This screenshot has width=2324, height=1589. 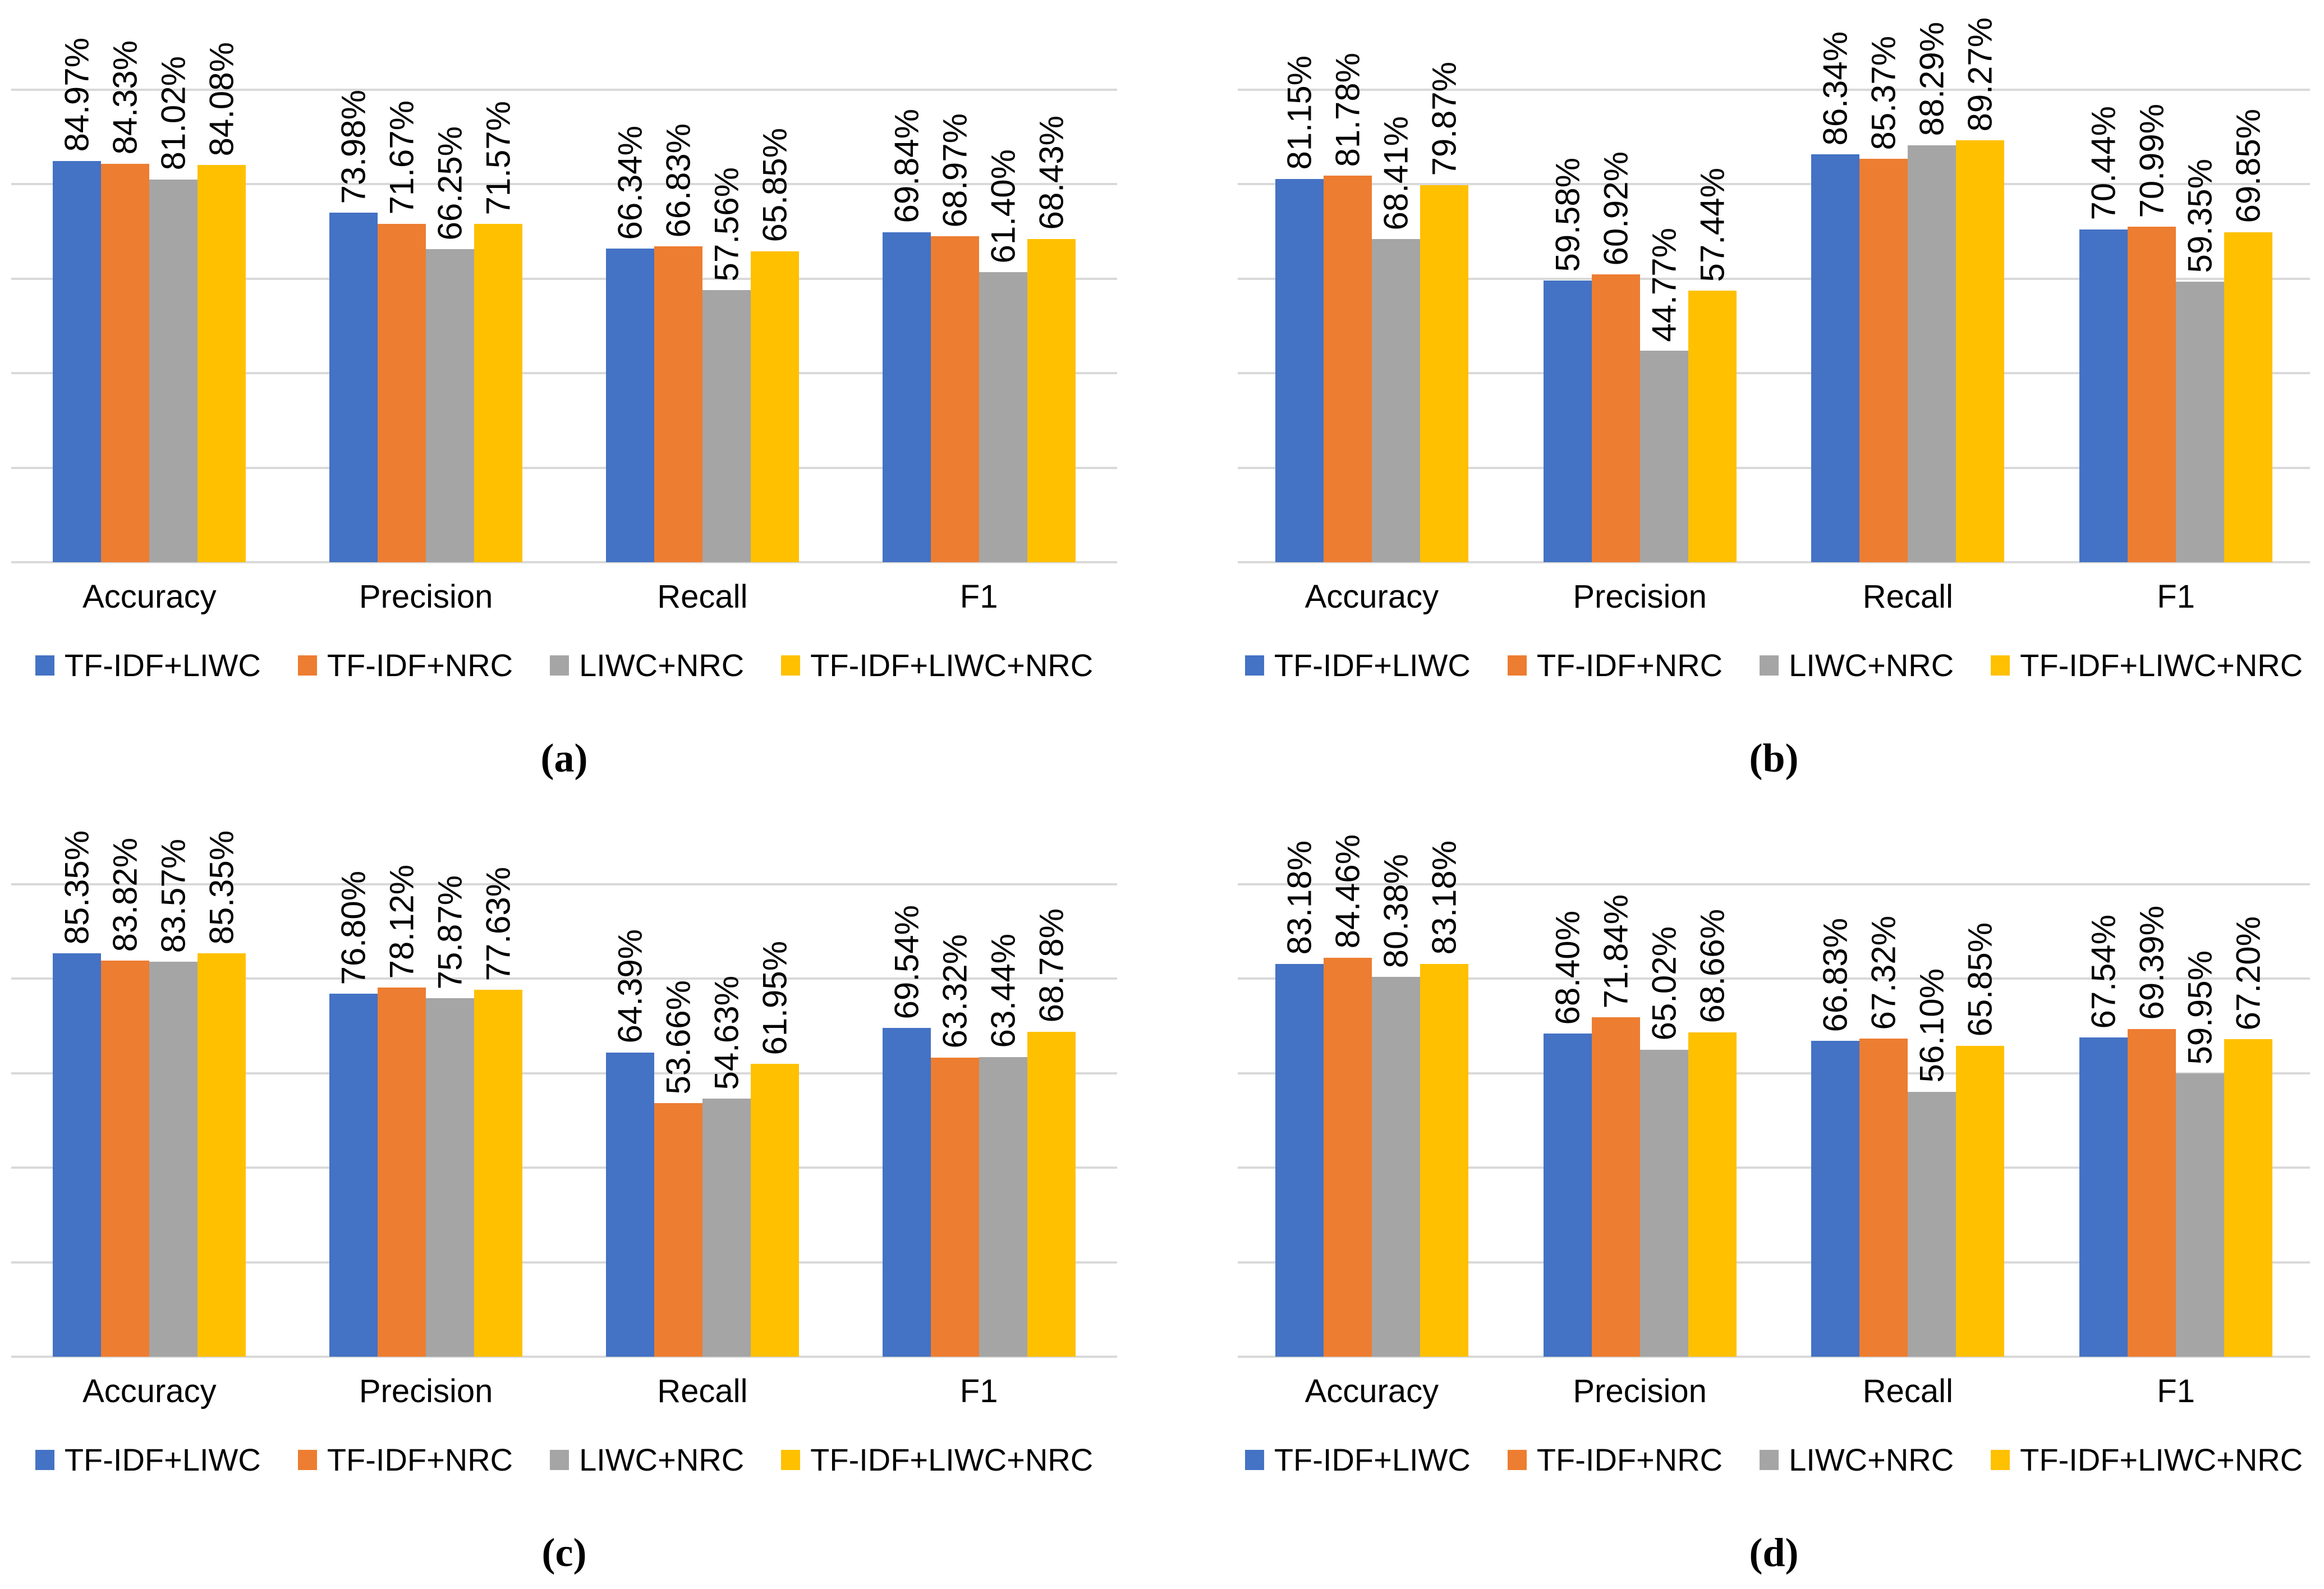 What do you see at coordinates (2103, 1136) in the screenshot?
I see `bar-tf-idf-liwc-f1: 67.54%` at bounding box center [2103, 1136].